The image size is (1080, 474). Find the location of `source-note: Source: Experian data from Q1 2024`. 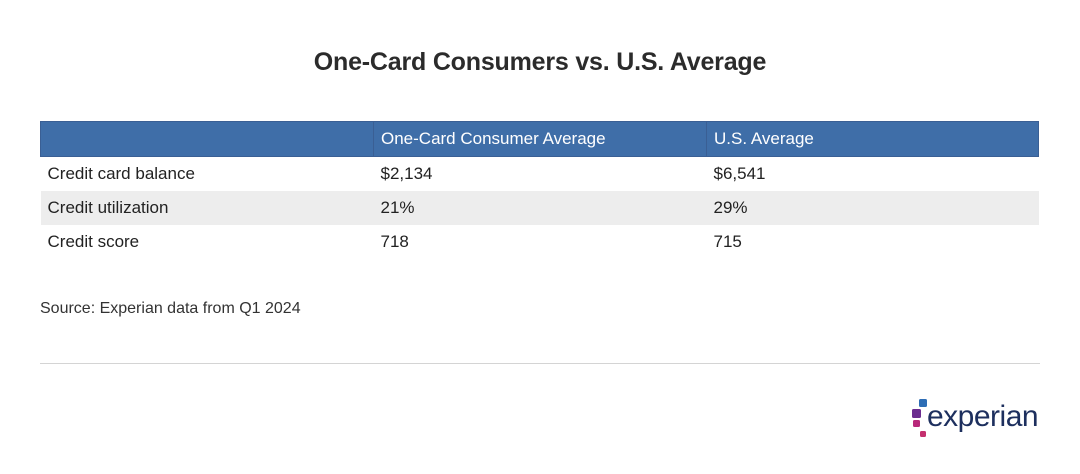

source-note: Source: Experian data from Q1 2024 is located at coordinates (170, 308).